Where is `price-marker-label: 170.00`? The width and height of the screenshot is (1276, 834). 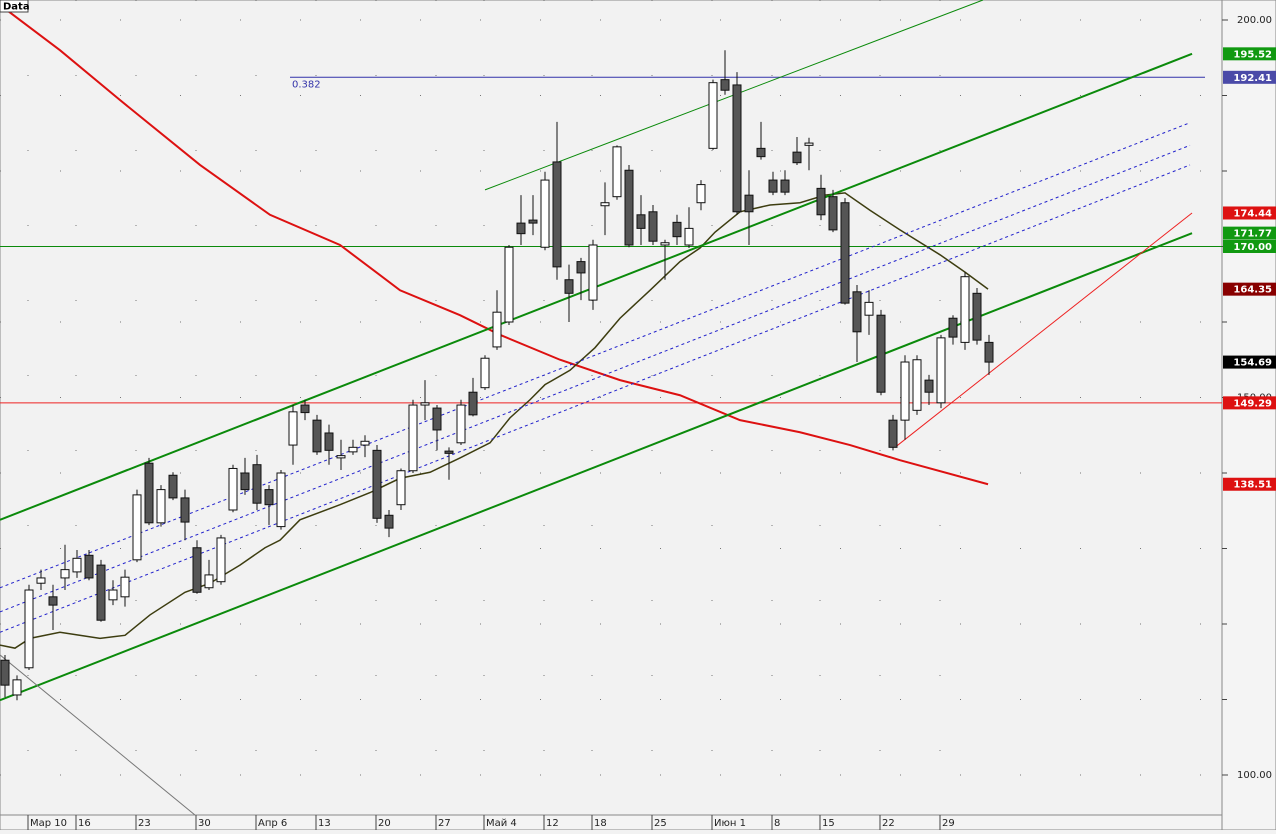
price-marker-label: 170.00 is located at coordinates (1252, 247).